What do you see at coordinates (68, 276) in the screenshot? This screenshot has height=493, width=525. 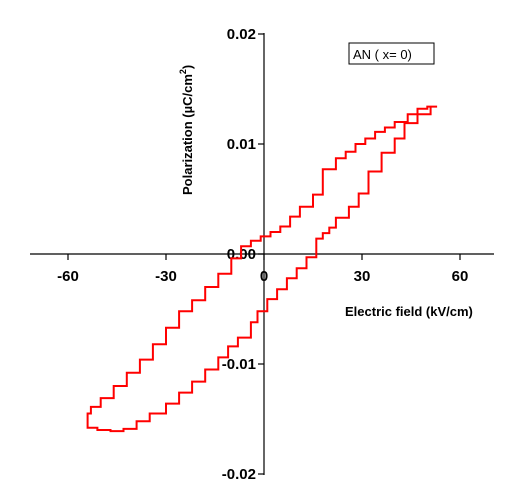 I see `x-tick-label: -60` at bounding box center [68, 276].